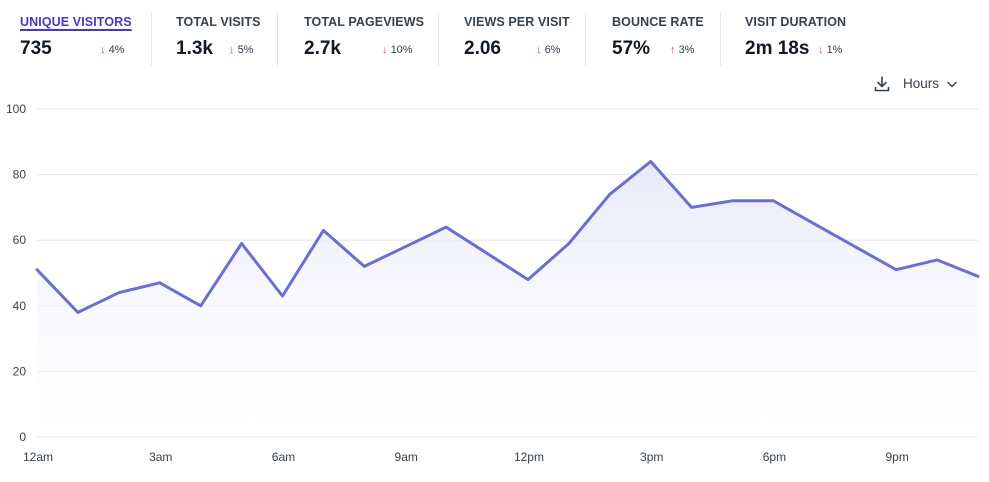 The height and width of the screenshot is (482, 989). Describe the element at coordinates (777, 48) in the screenshot. I see `metric-value: 2m 18s` at that location.